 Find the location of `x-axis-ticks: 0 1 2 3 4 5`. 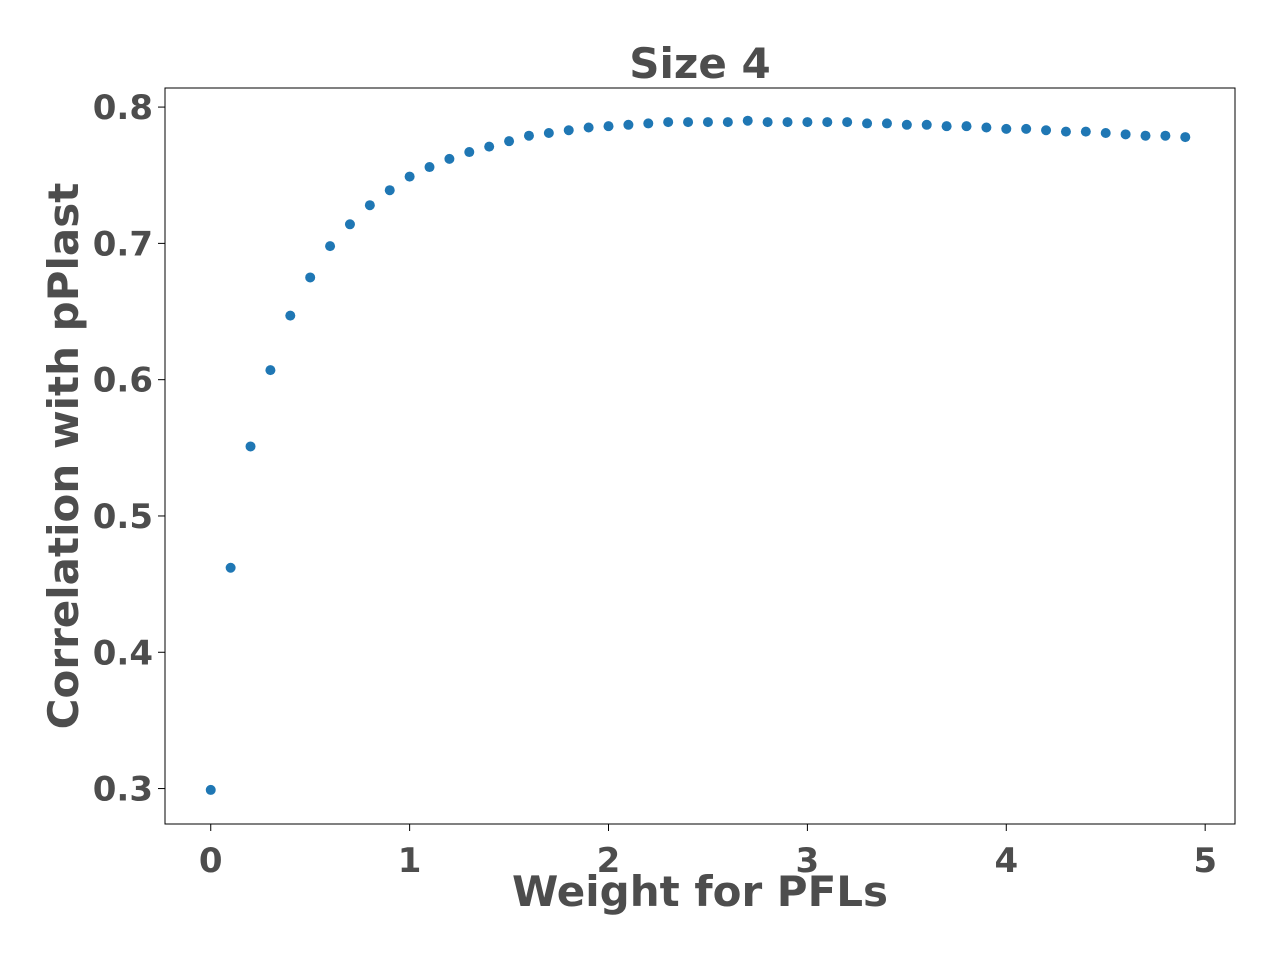

x-axis-ticks: 0 1 2 3 4 5 is located at coordinates (708, 852).